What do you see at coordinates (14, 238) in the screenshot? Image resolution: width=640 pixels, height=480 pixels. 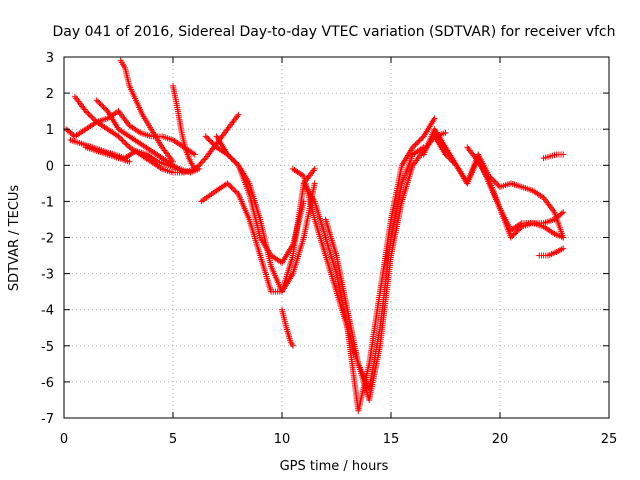 I see `y-axis-label: SDTVAR / TECUs` at bounding box center [14, 238].